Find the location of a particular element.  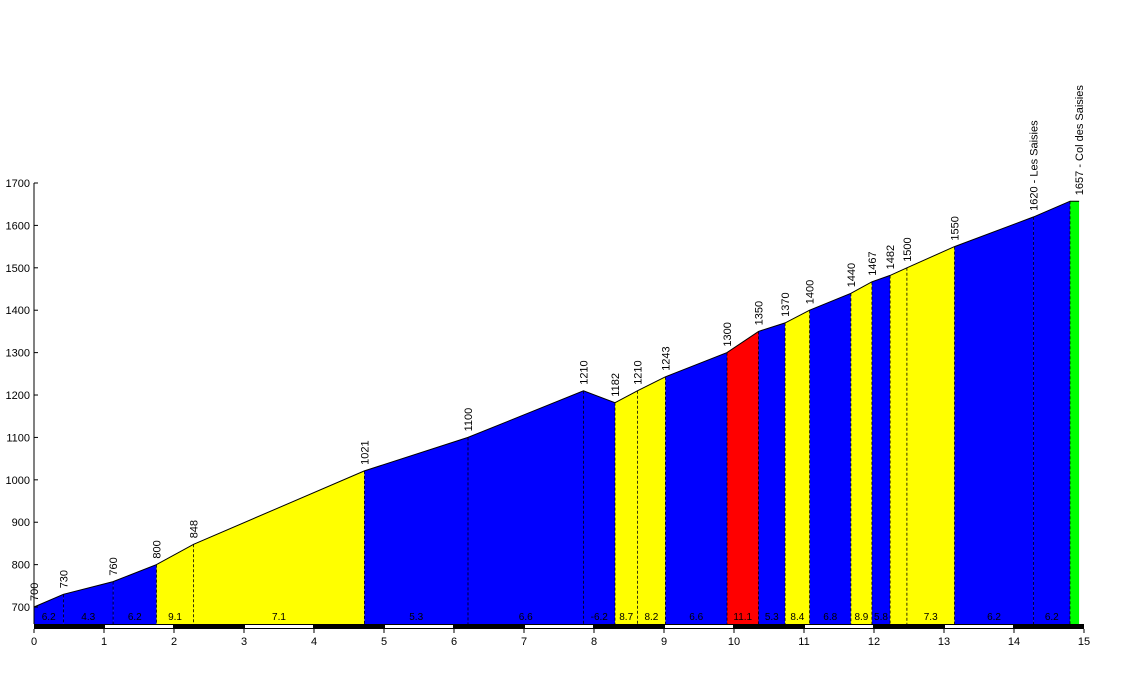

gradient-label: -6.2 is located at coordinates (600, 617).